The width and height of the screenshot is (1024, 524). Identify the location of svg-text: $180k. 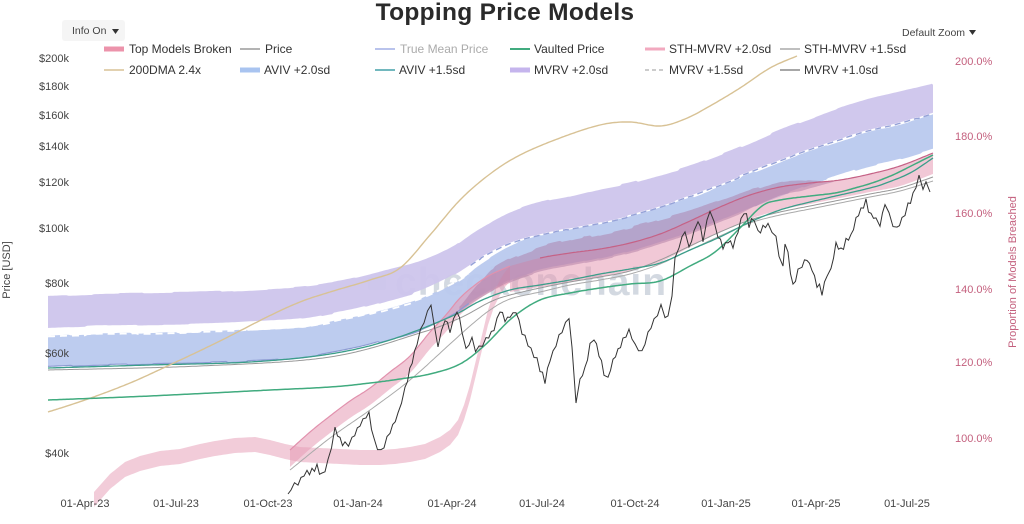
(54, 87).